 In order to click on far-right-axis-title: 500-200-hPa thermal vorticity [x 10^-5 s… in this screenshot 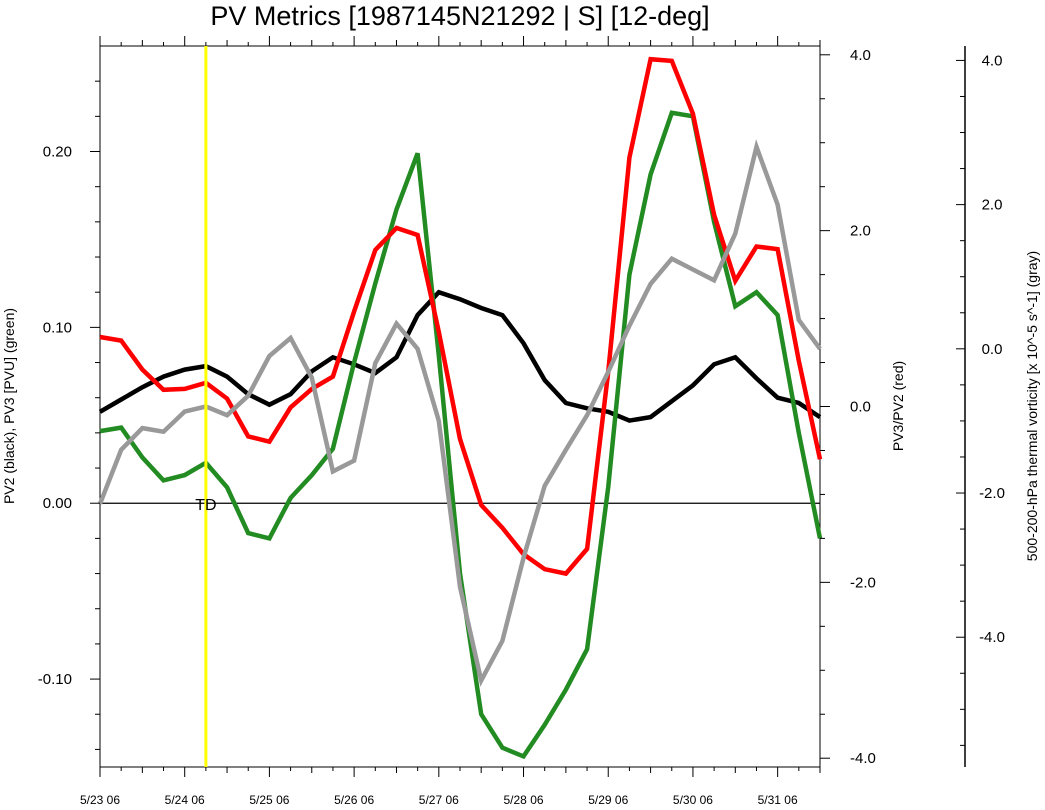, I will do `click(1032, 406)`.